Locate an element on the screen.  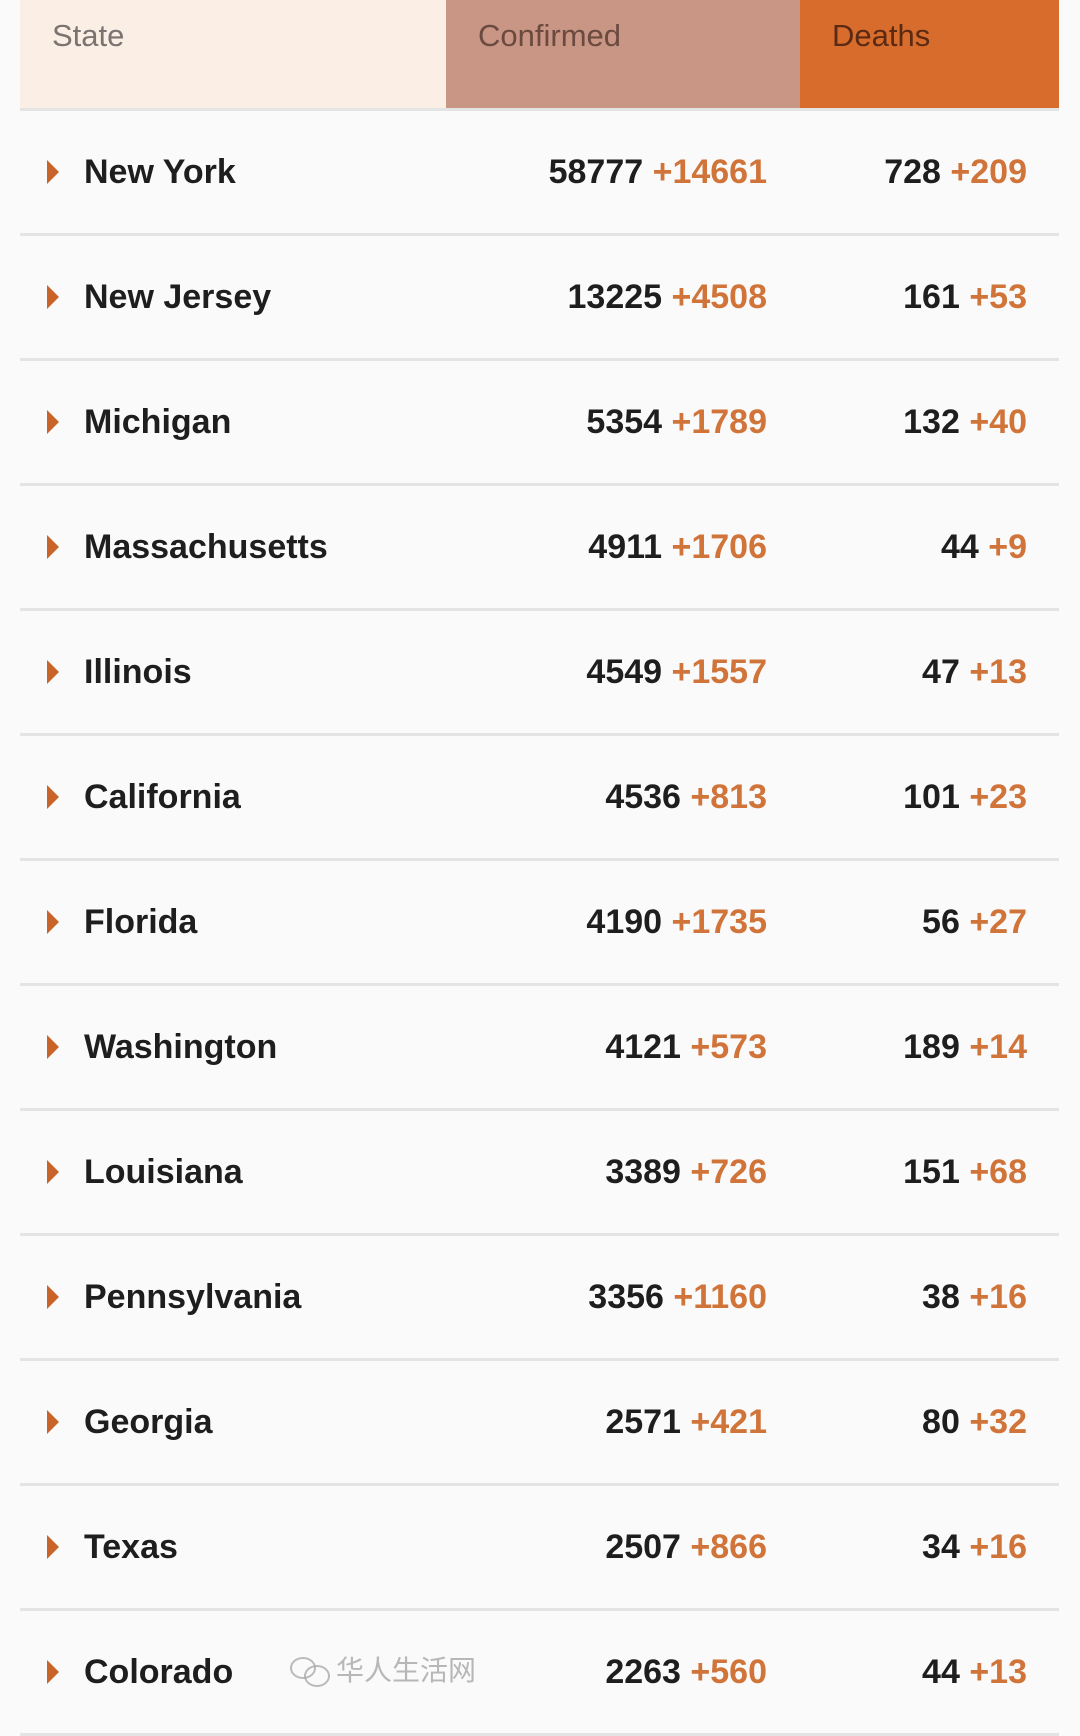
deaths-cell: 56 +27 is located at coordinates (974, 922).